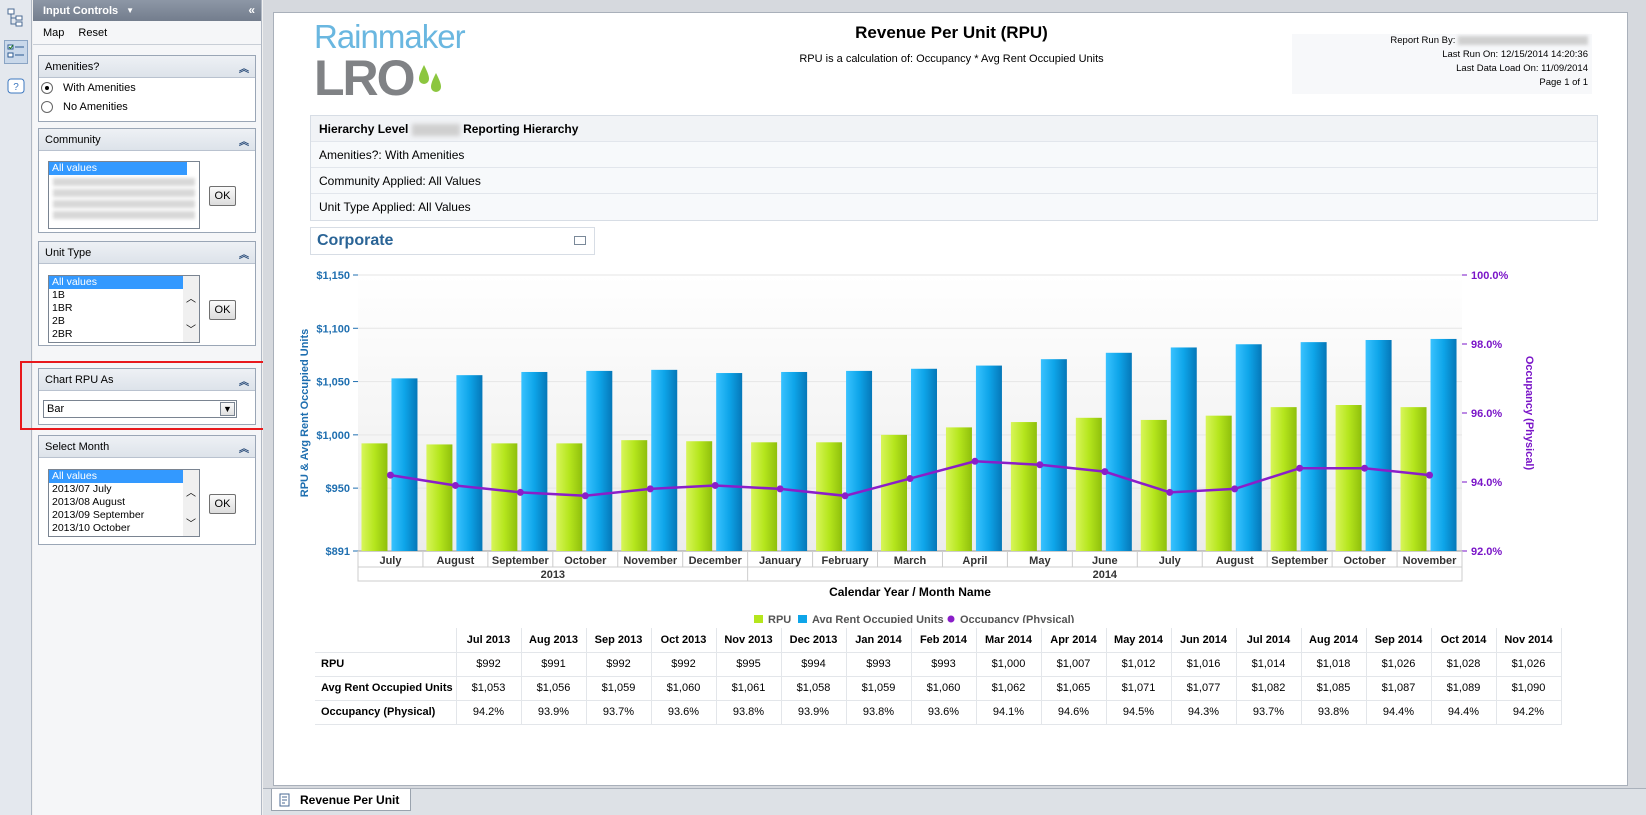 Image resolution: width=1646 pixels, height=815 pixels. What do you see at coordinates (386, 640) in the screenshot?
I see `table-corner-cell` at bounding box center [386, 640].